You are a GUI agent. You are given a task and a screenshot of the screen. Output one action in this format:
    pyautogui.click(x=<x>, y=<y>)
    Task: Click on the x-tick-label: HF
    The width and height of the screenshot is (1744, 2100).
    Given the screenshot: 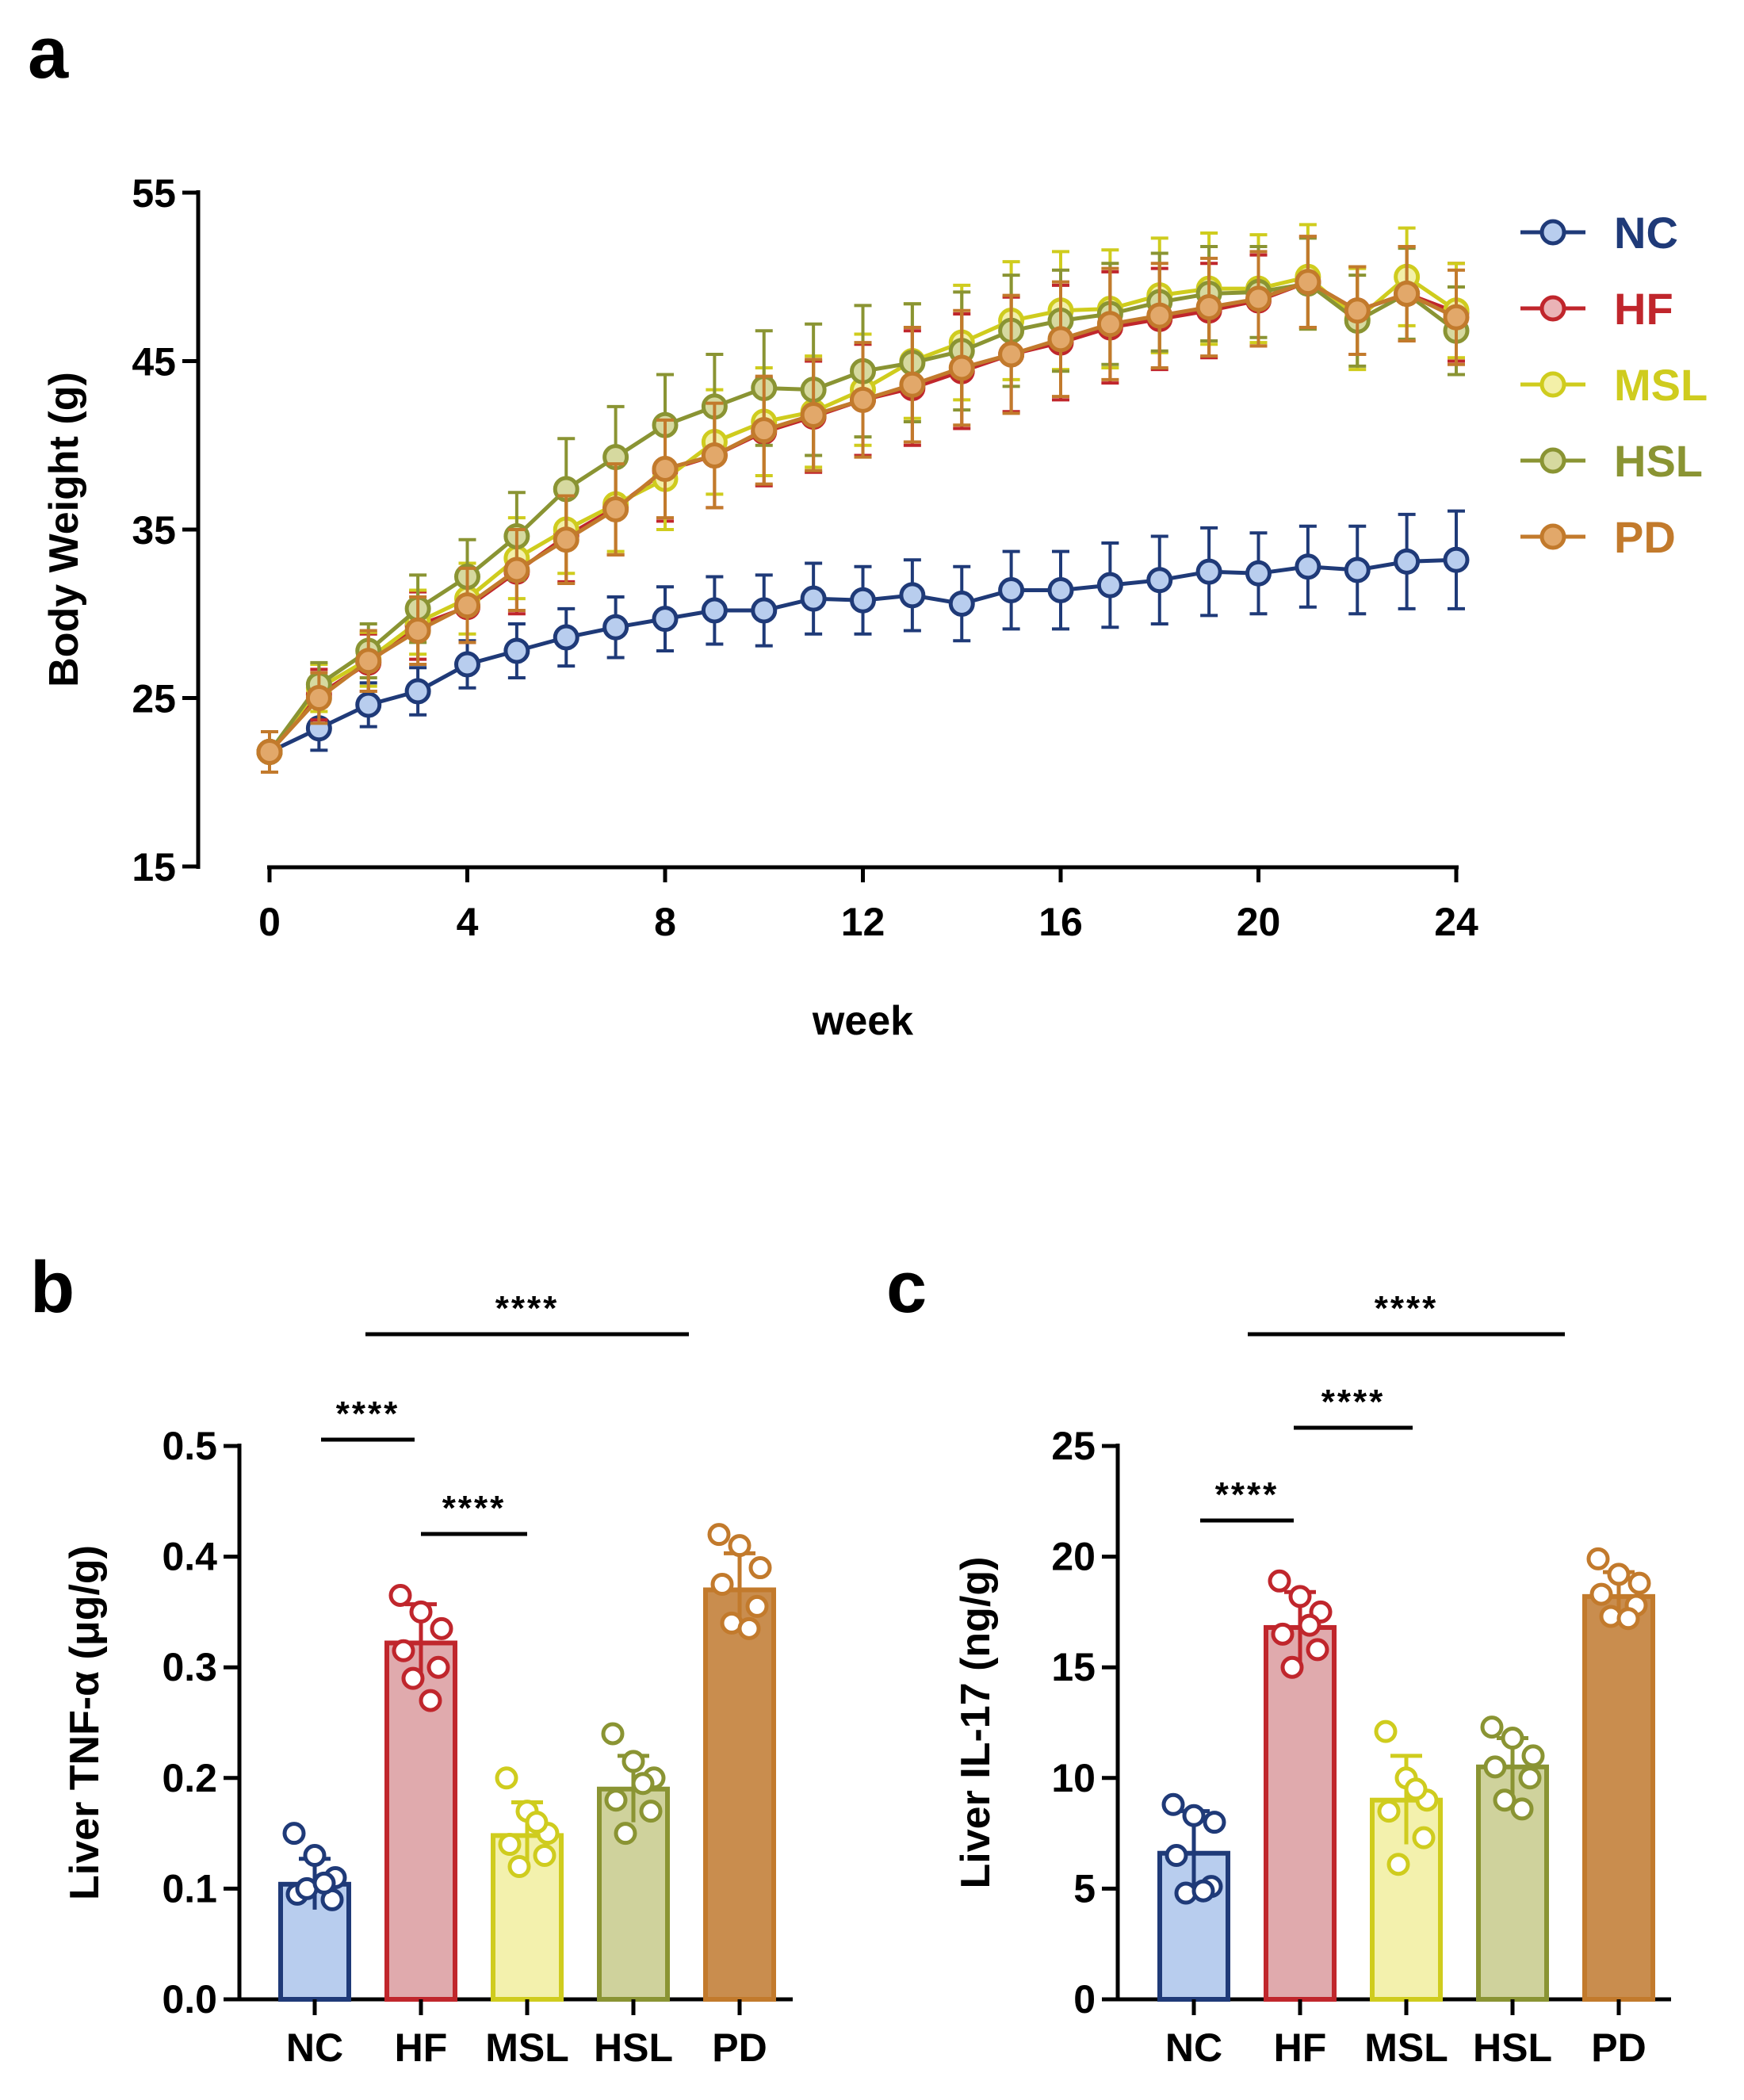 What is the action you would take?
    pyautogui.click(x=421, y=2047)
    